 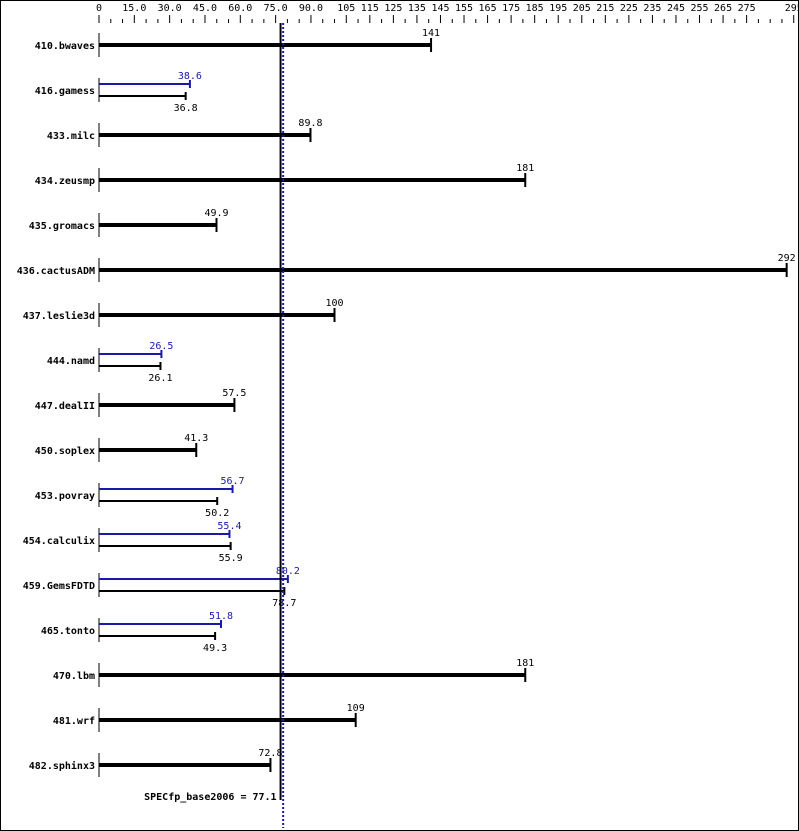 What do you see at coordinates (170, 8) in the screenshot?
I see `tick-label: 30.0` at bounding box center [170, 8].